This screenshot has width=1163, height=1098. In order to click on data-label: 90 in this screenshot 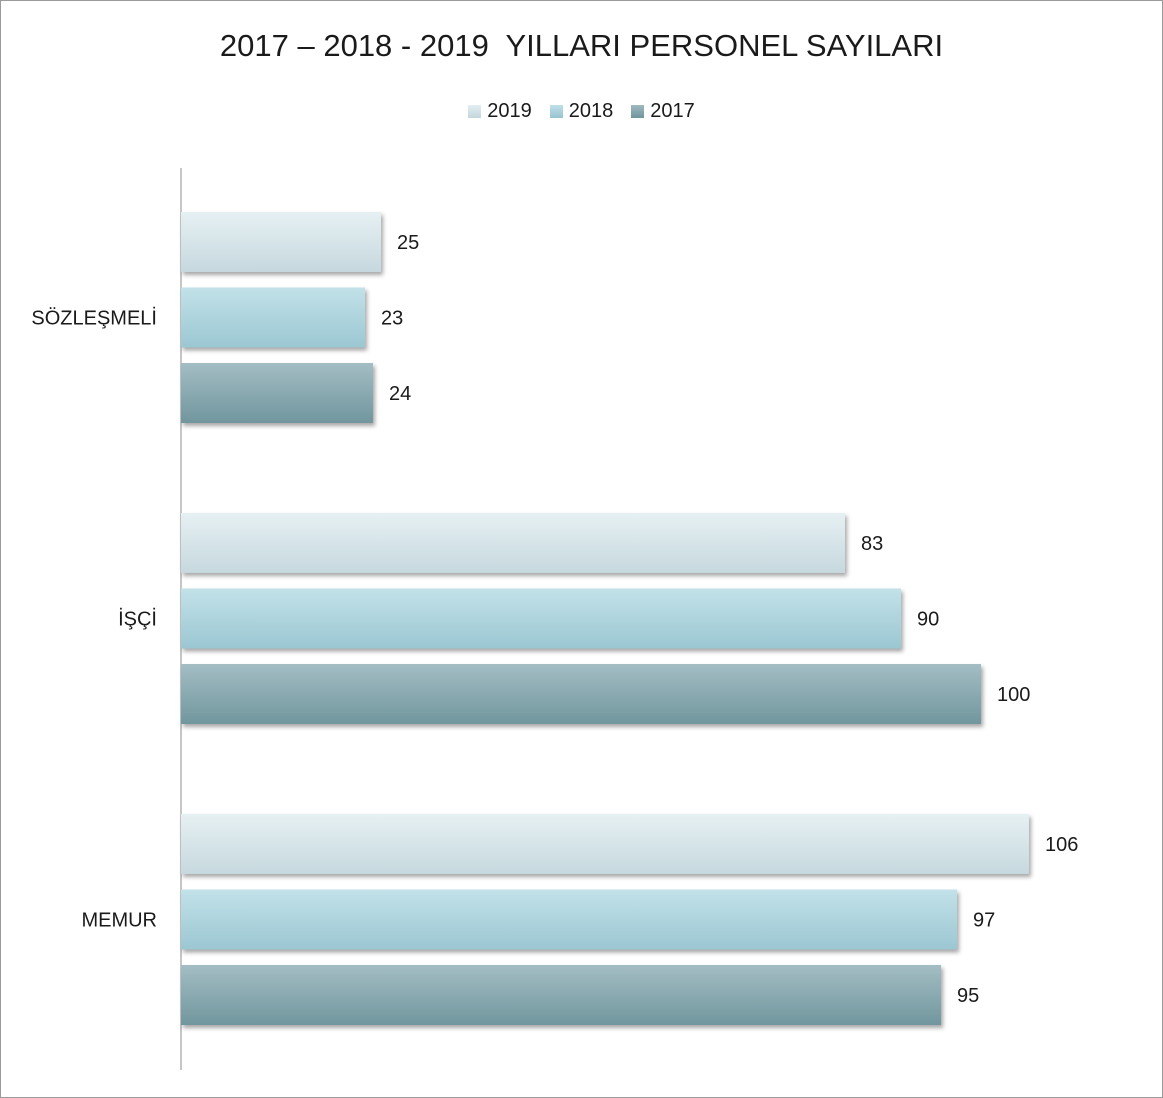, I will do `click(928, 620)`.